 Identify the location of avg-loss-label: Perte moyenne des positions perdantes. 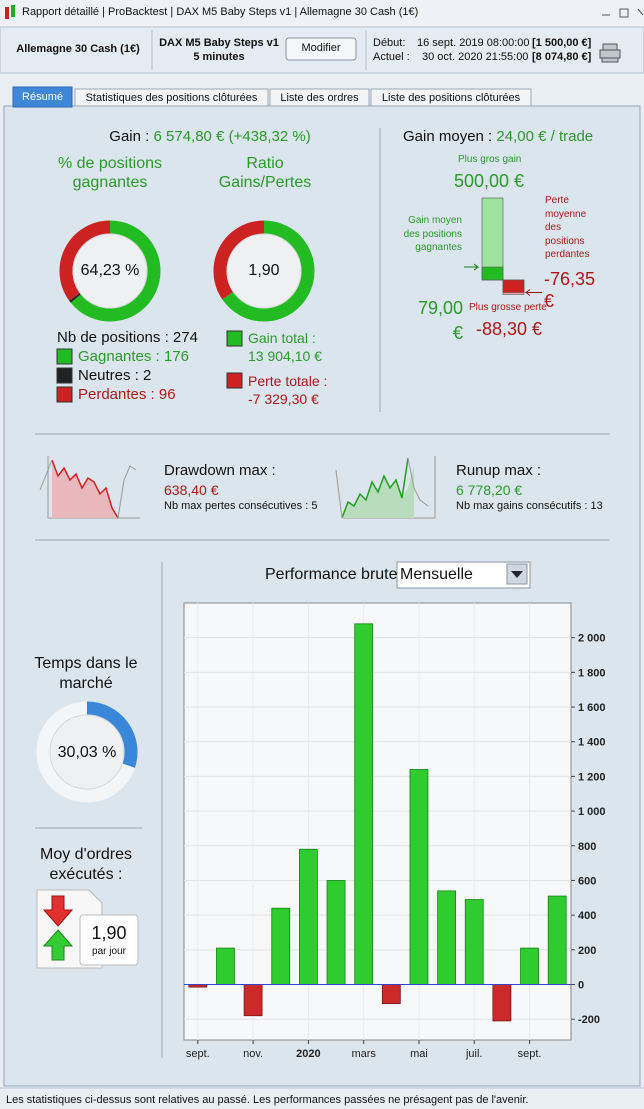
(567, 227).